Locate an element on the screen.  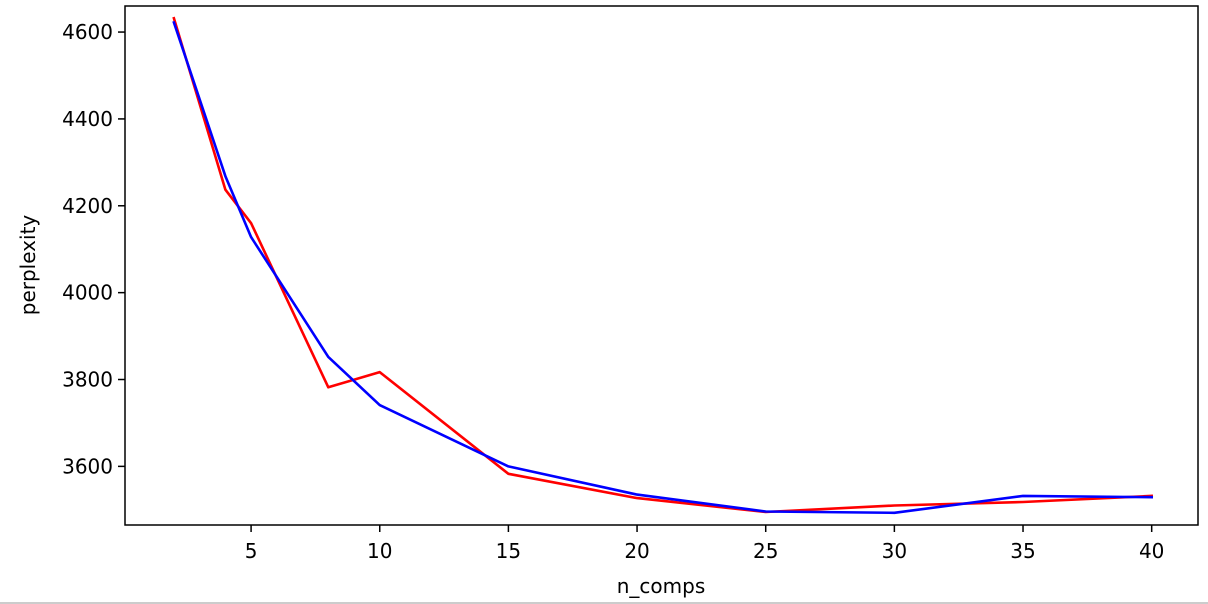
y-tick-label: 4400 is located at coordinates (87, 119).